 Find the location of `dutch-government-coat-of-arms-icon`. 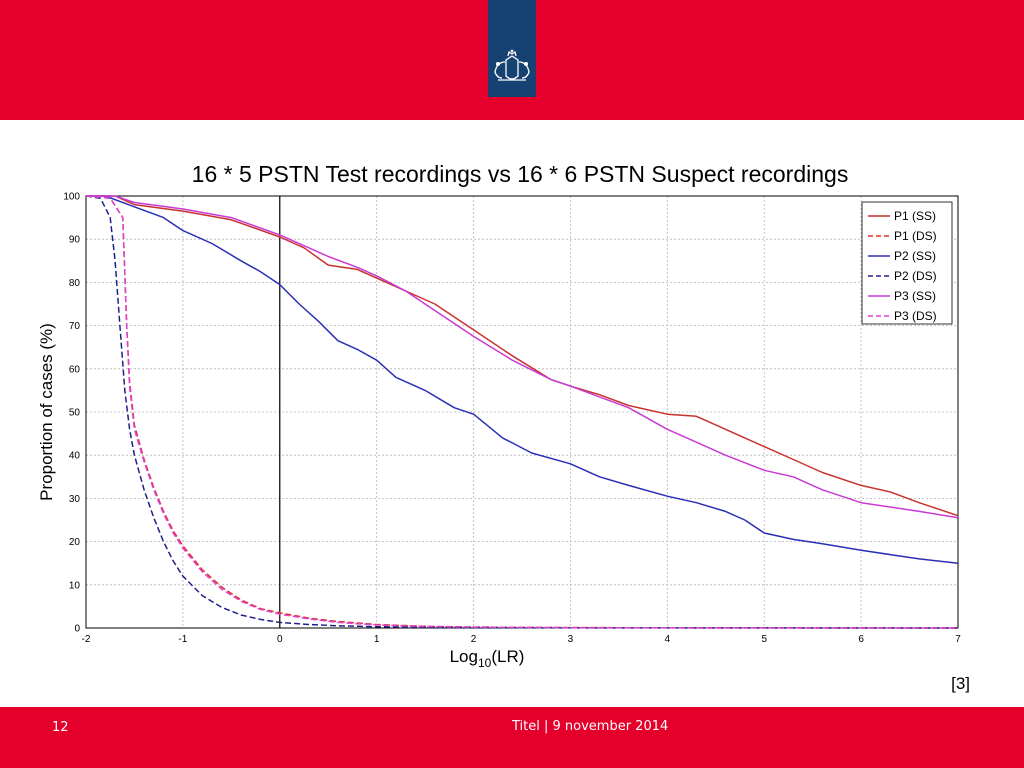

dutch-government-coat-of-arms-icon is located at coordinates (512, 65).